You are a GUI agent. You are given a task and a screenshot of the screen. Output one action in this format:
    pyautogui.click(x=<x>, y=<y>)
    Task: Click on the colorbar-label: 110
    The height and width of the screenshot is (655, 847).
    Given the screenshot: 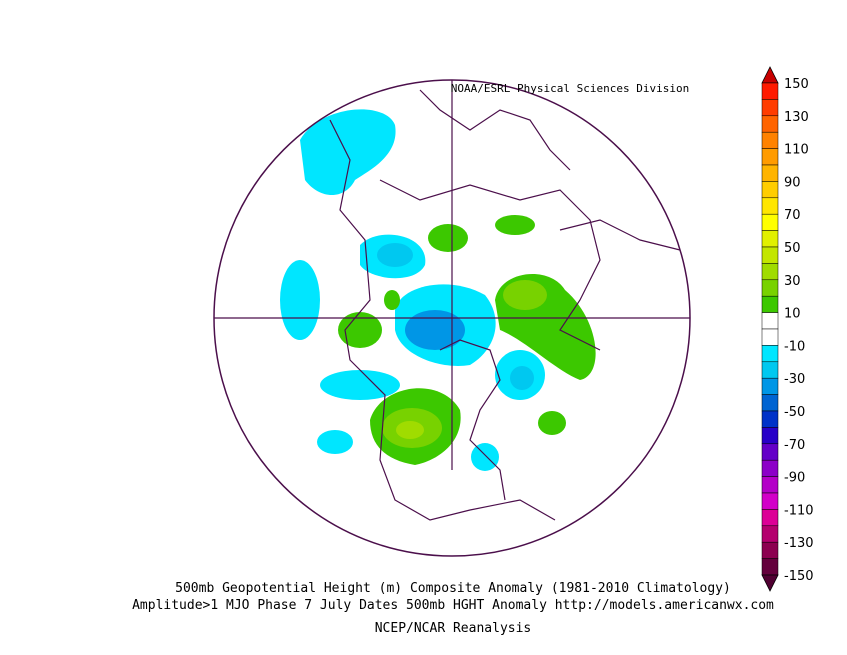 What is the action you would take?
    pyautogui.click(x=796, y=150)
    